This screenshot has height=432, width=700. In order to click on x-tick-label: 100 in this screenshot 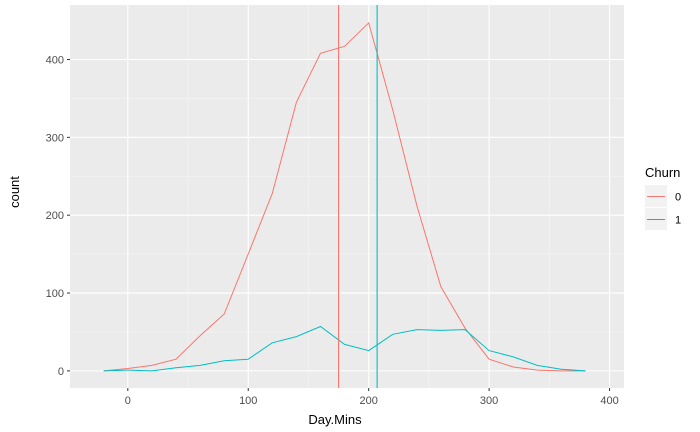, I will do `click(248, 401)`.